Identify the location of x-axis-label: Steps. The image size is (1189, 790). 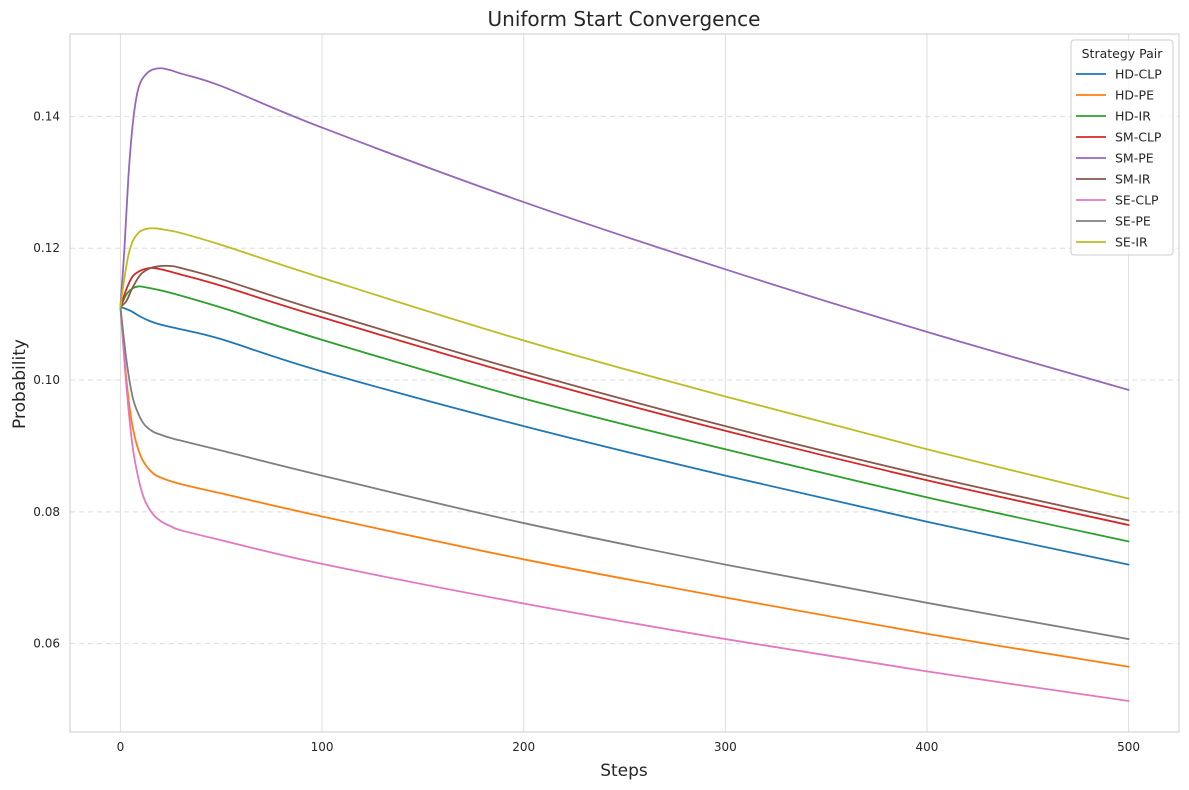
(624, 771).